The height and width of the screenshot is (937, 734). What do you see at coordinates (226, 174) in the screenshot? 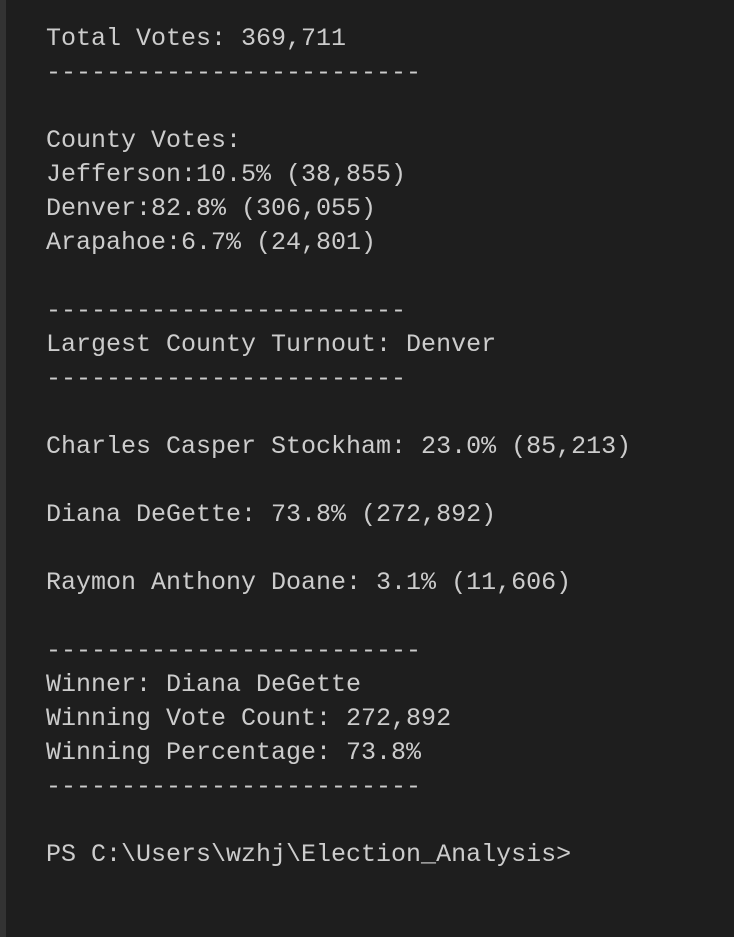
I see `output-line: Jefferson:10.5% (38,855)` at bounding box center [226, 174].